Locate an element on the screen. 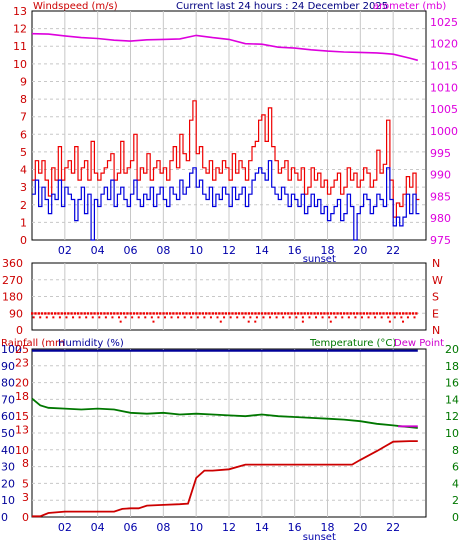 The width and height of the screenshot is (463, 546). time-tick-label: 06 is located at coordinates (131, 527).